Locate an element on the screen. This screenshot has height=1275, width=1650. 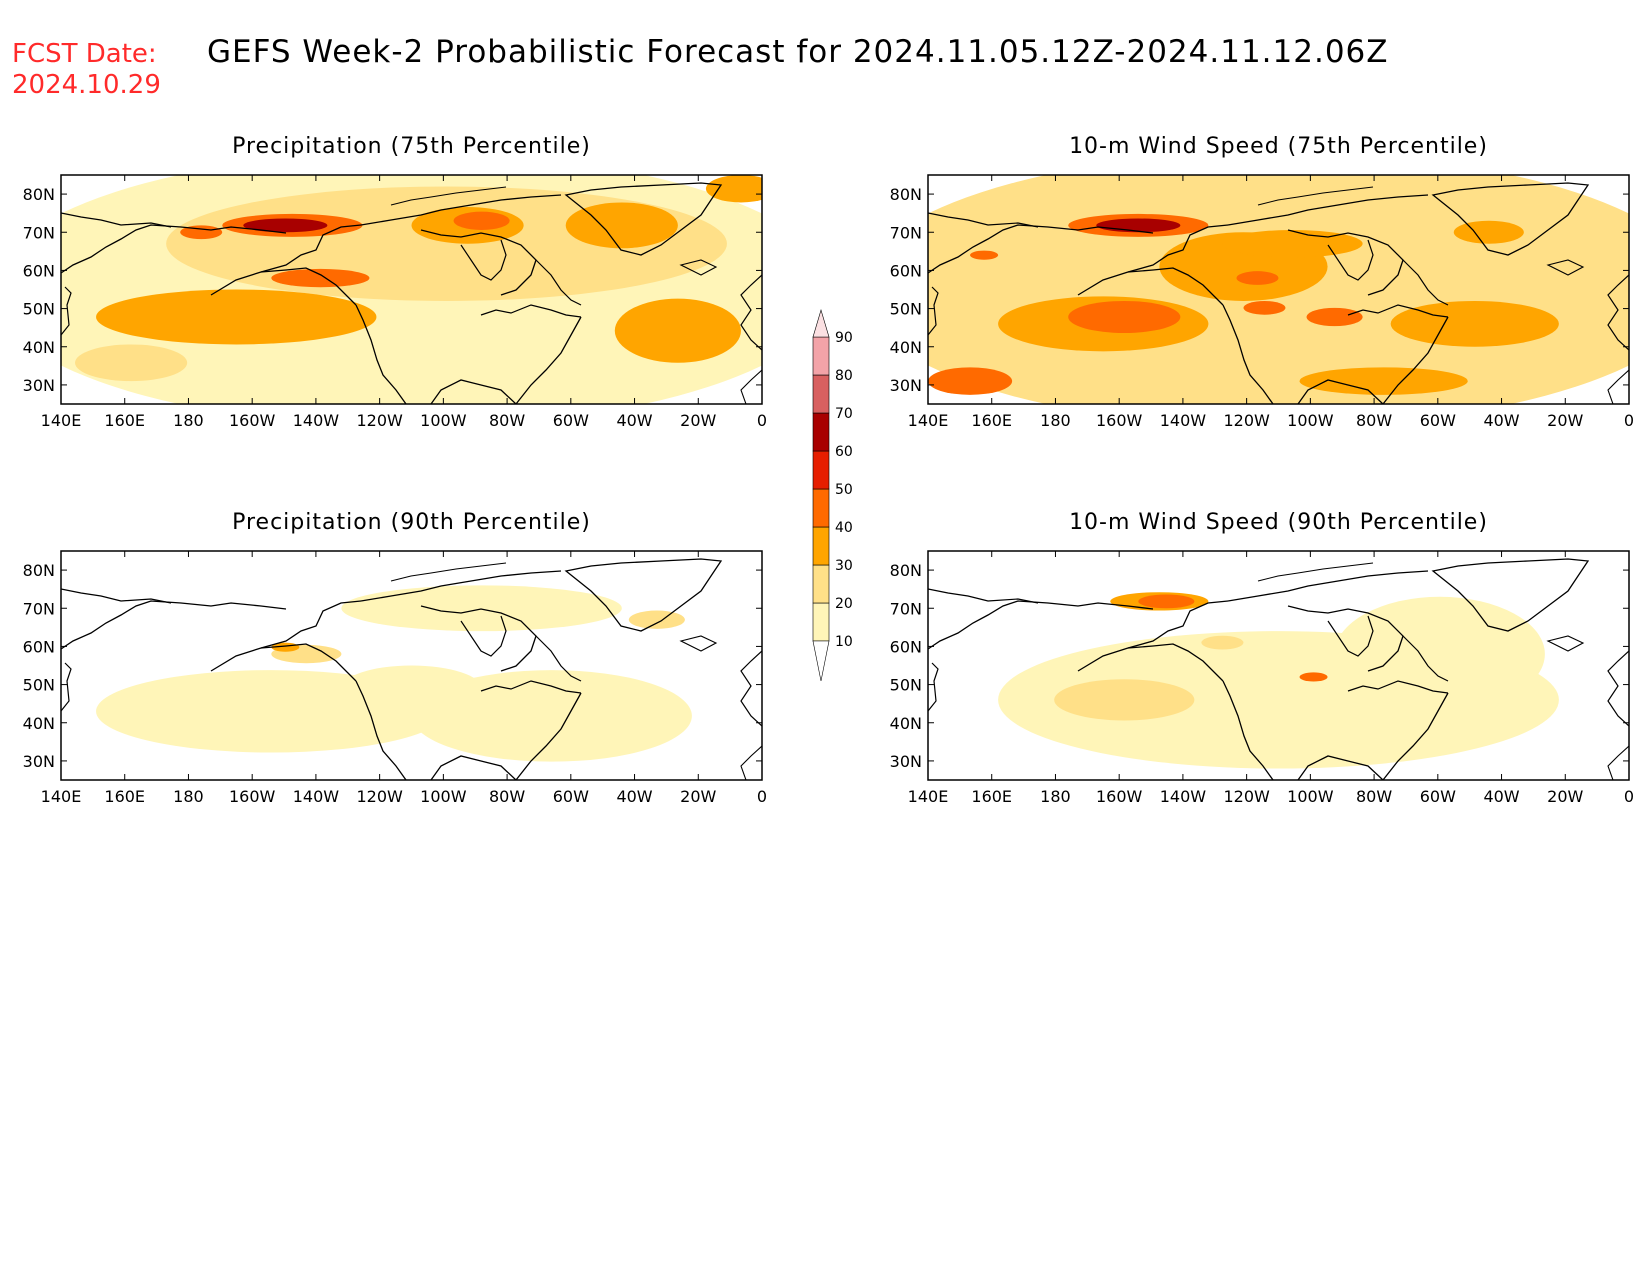
colorbar-bottom-triangle is located at coordinates (821, 661).